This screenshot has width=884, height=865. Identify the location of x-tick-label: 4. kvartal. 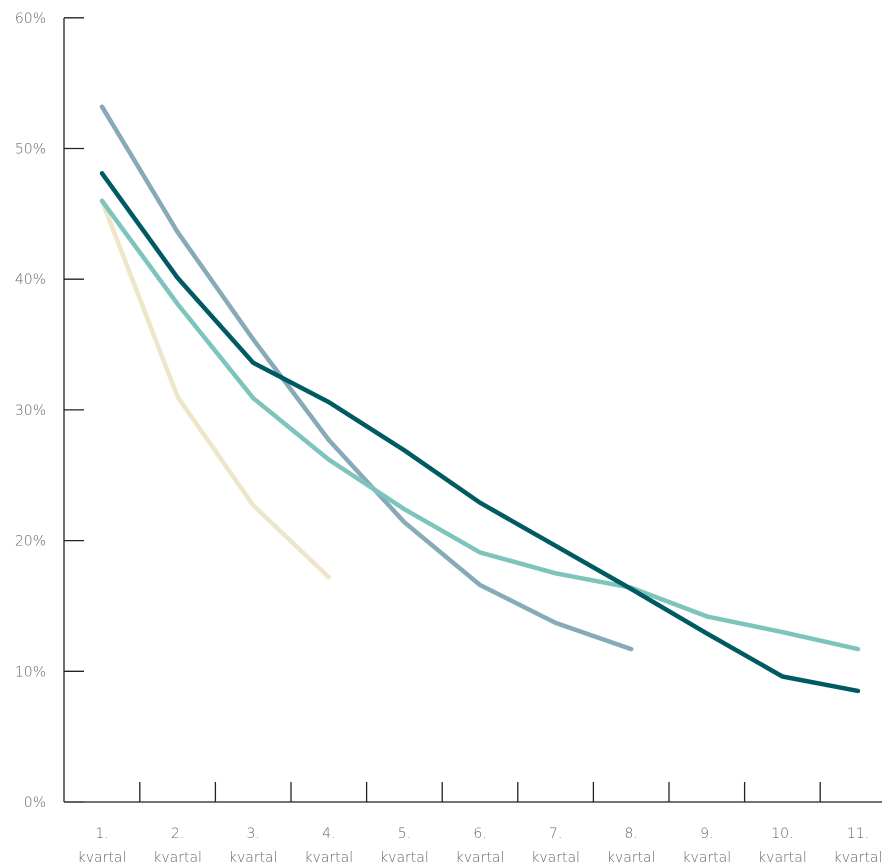
(328, 845).